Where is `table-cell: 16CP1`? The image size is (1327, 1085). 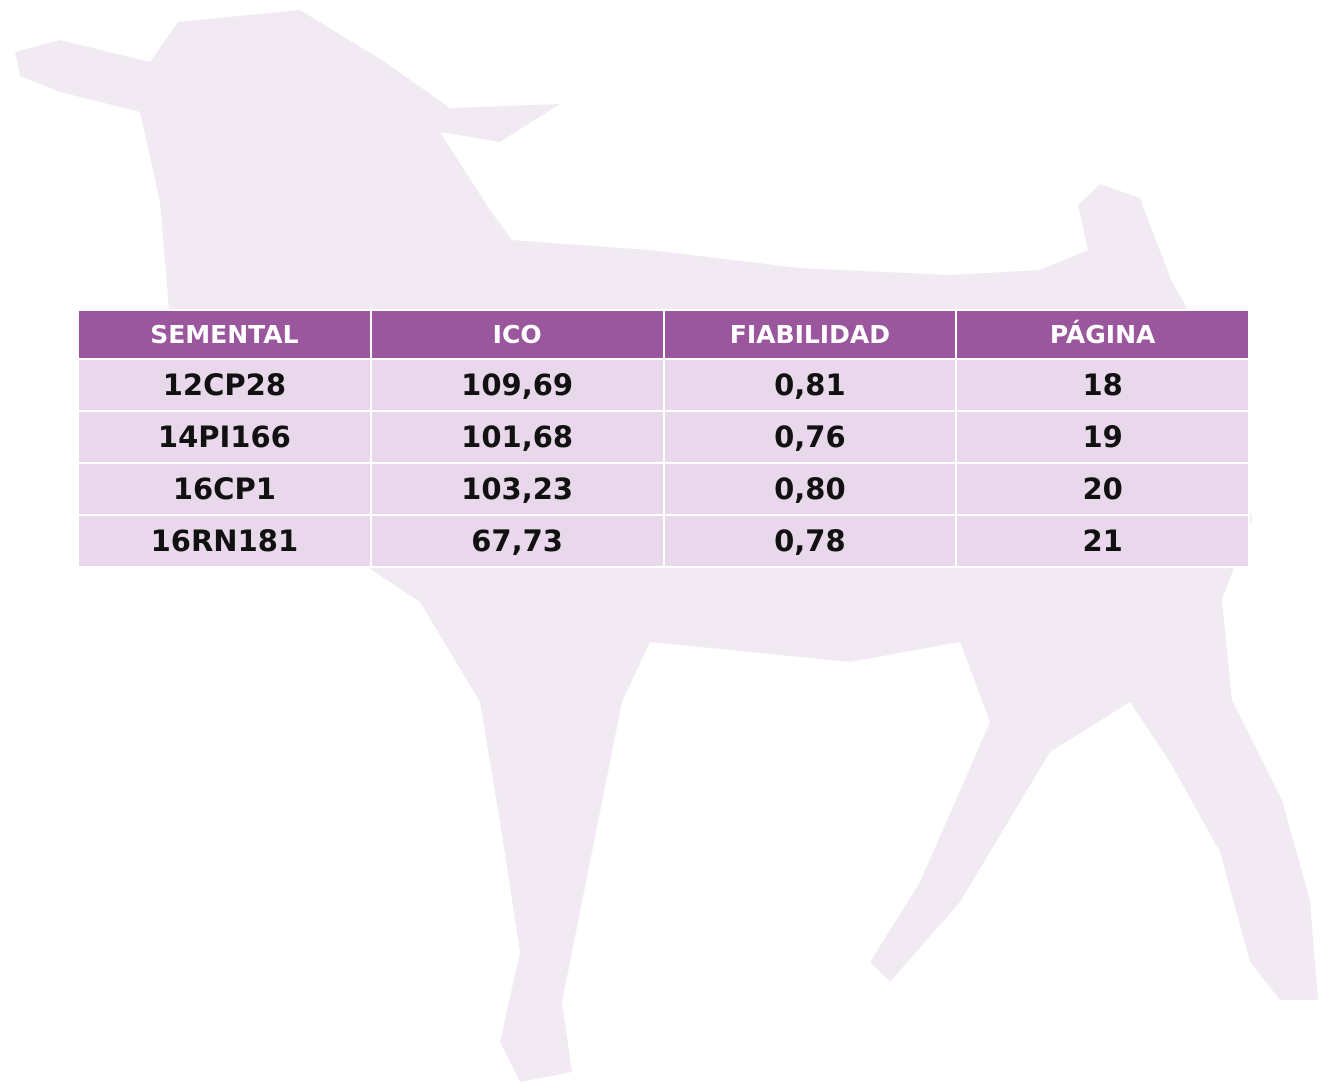
table-cell: 16CP1 is located at coordinates (224, 489).